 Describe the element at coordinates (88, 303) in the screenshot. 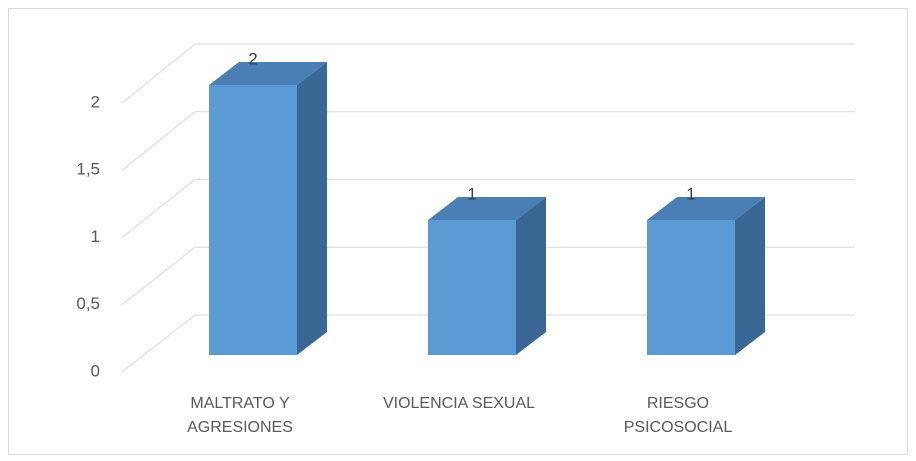

I see `y-tick-label: 0,5` at that location.